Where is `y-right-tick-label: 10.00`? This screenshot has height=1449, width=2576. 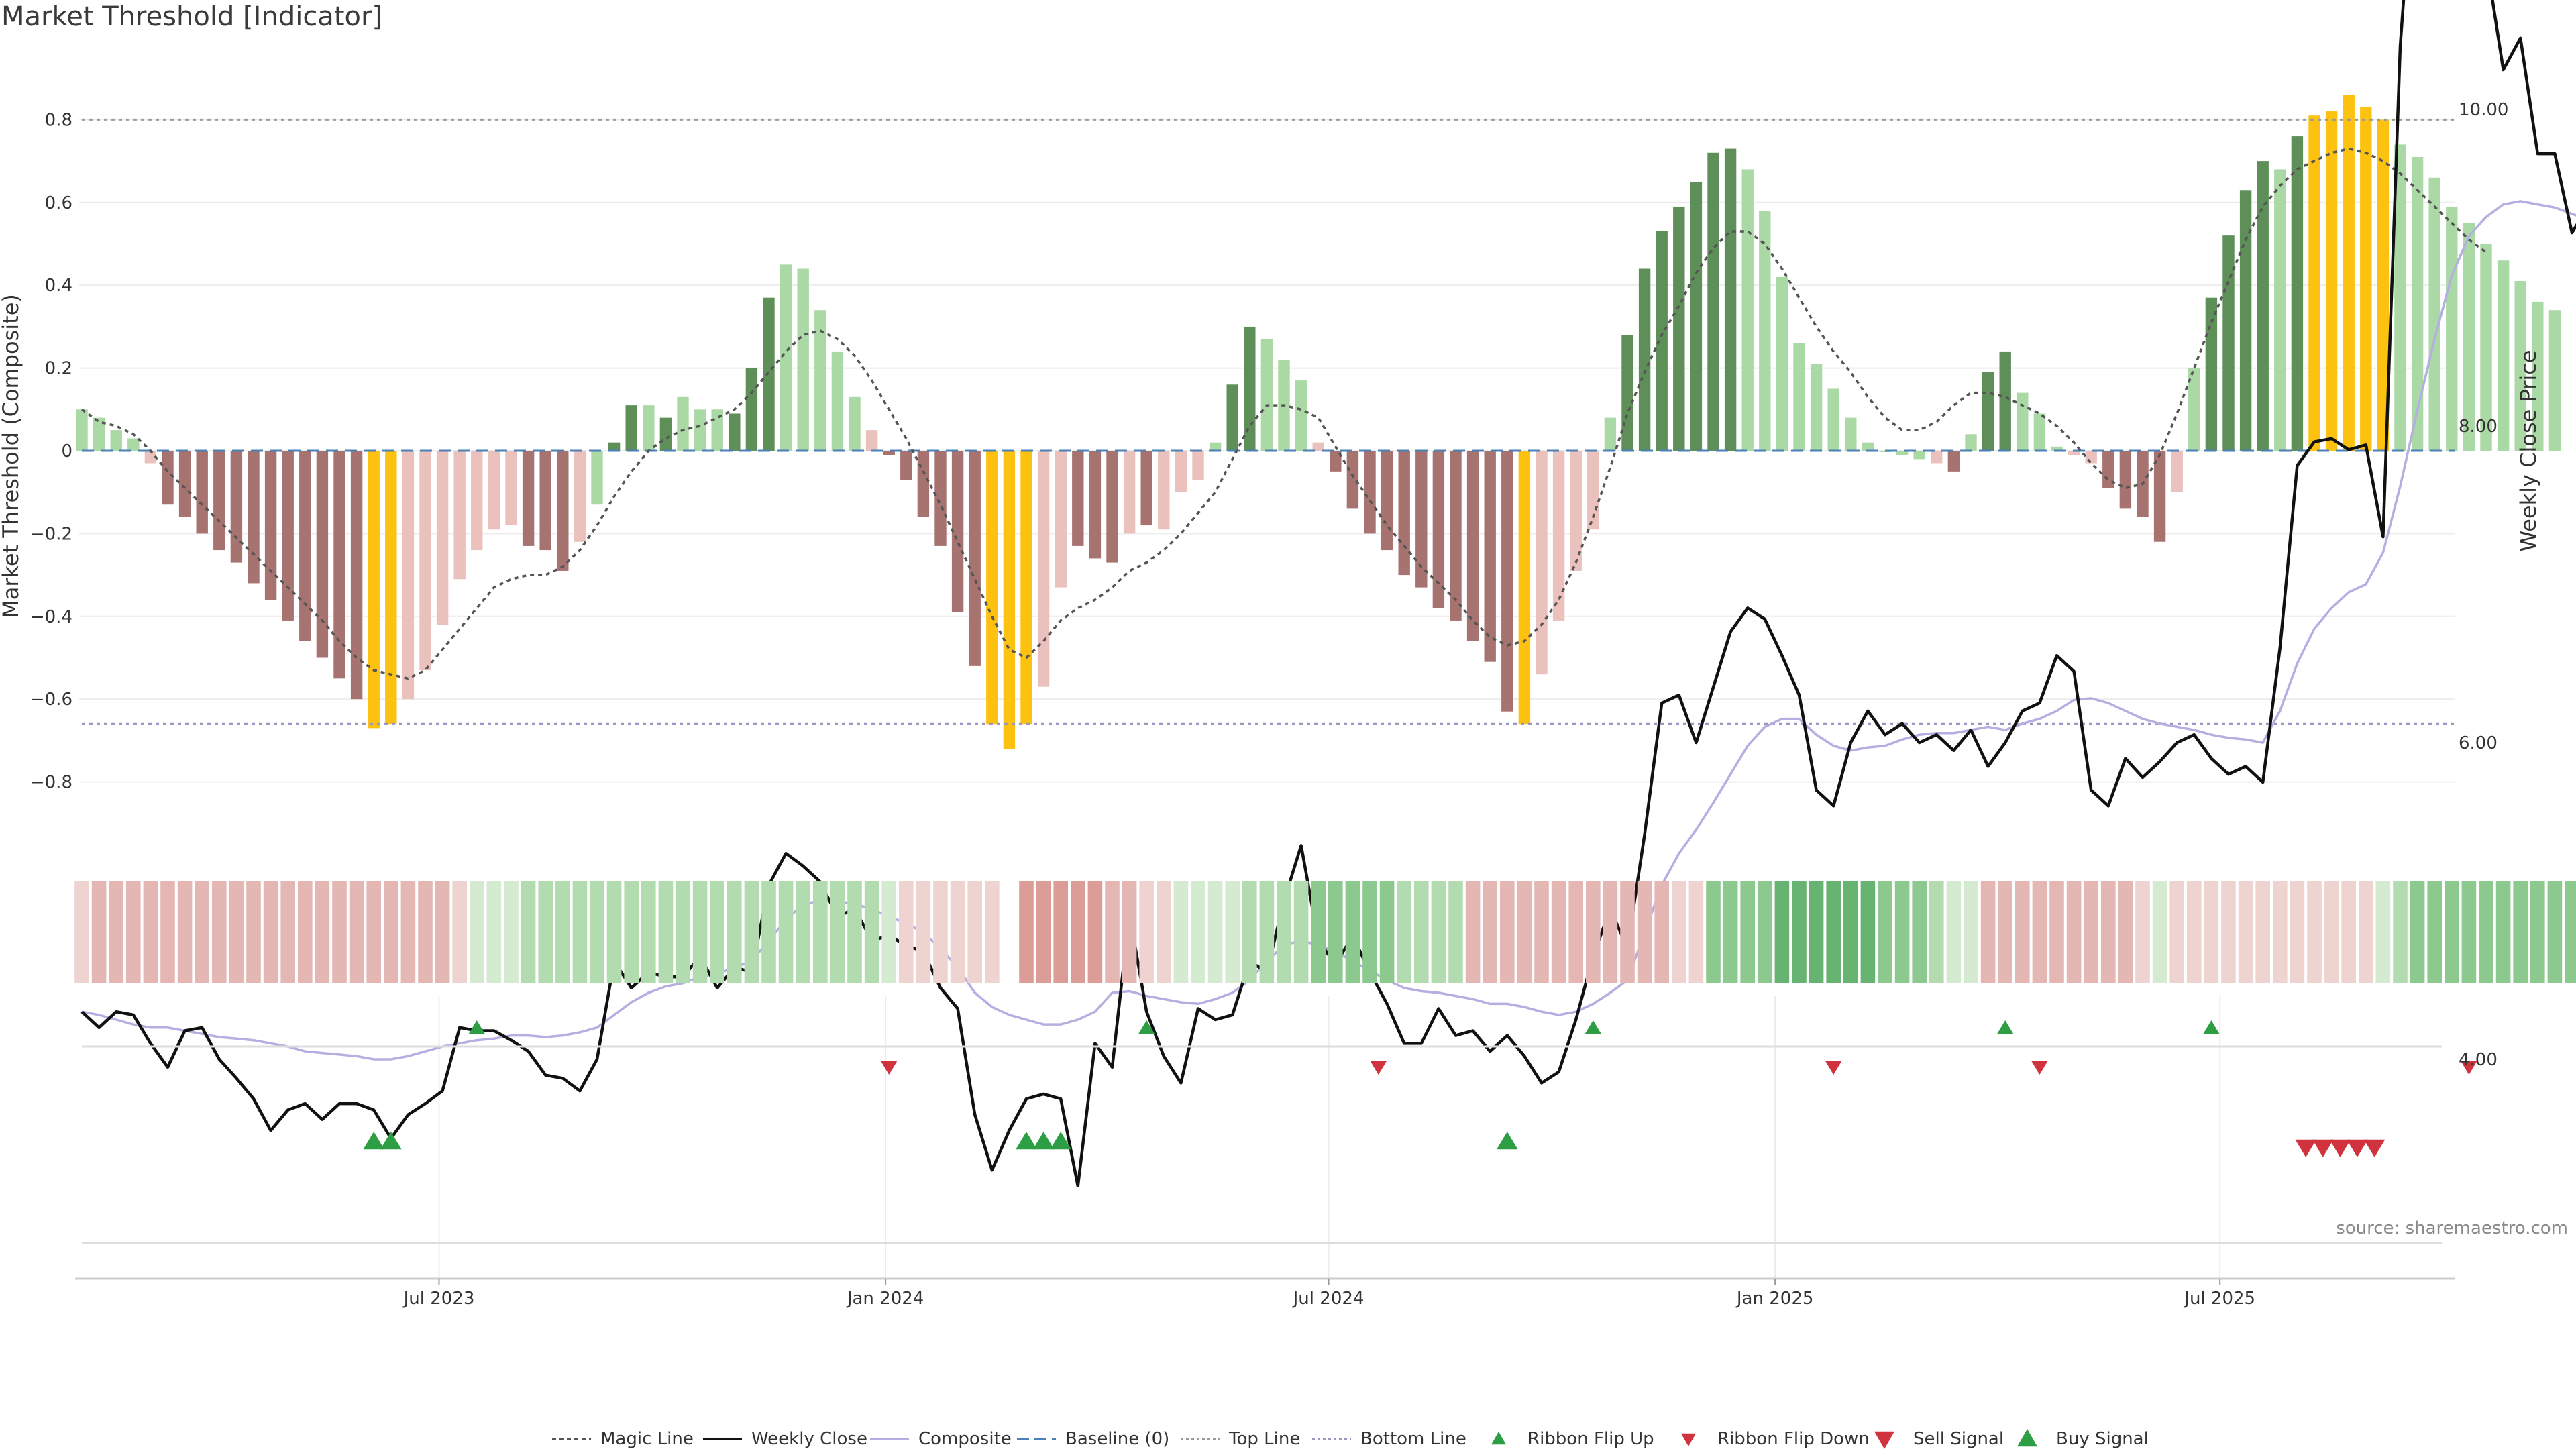
y-right-tick-label: 10.00 is located at coordinates (2483, 110).